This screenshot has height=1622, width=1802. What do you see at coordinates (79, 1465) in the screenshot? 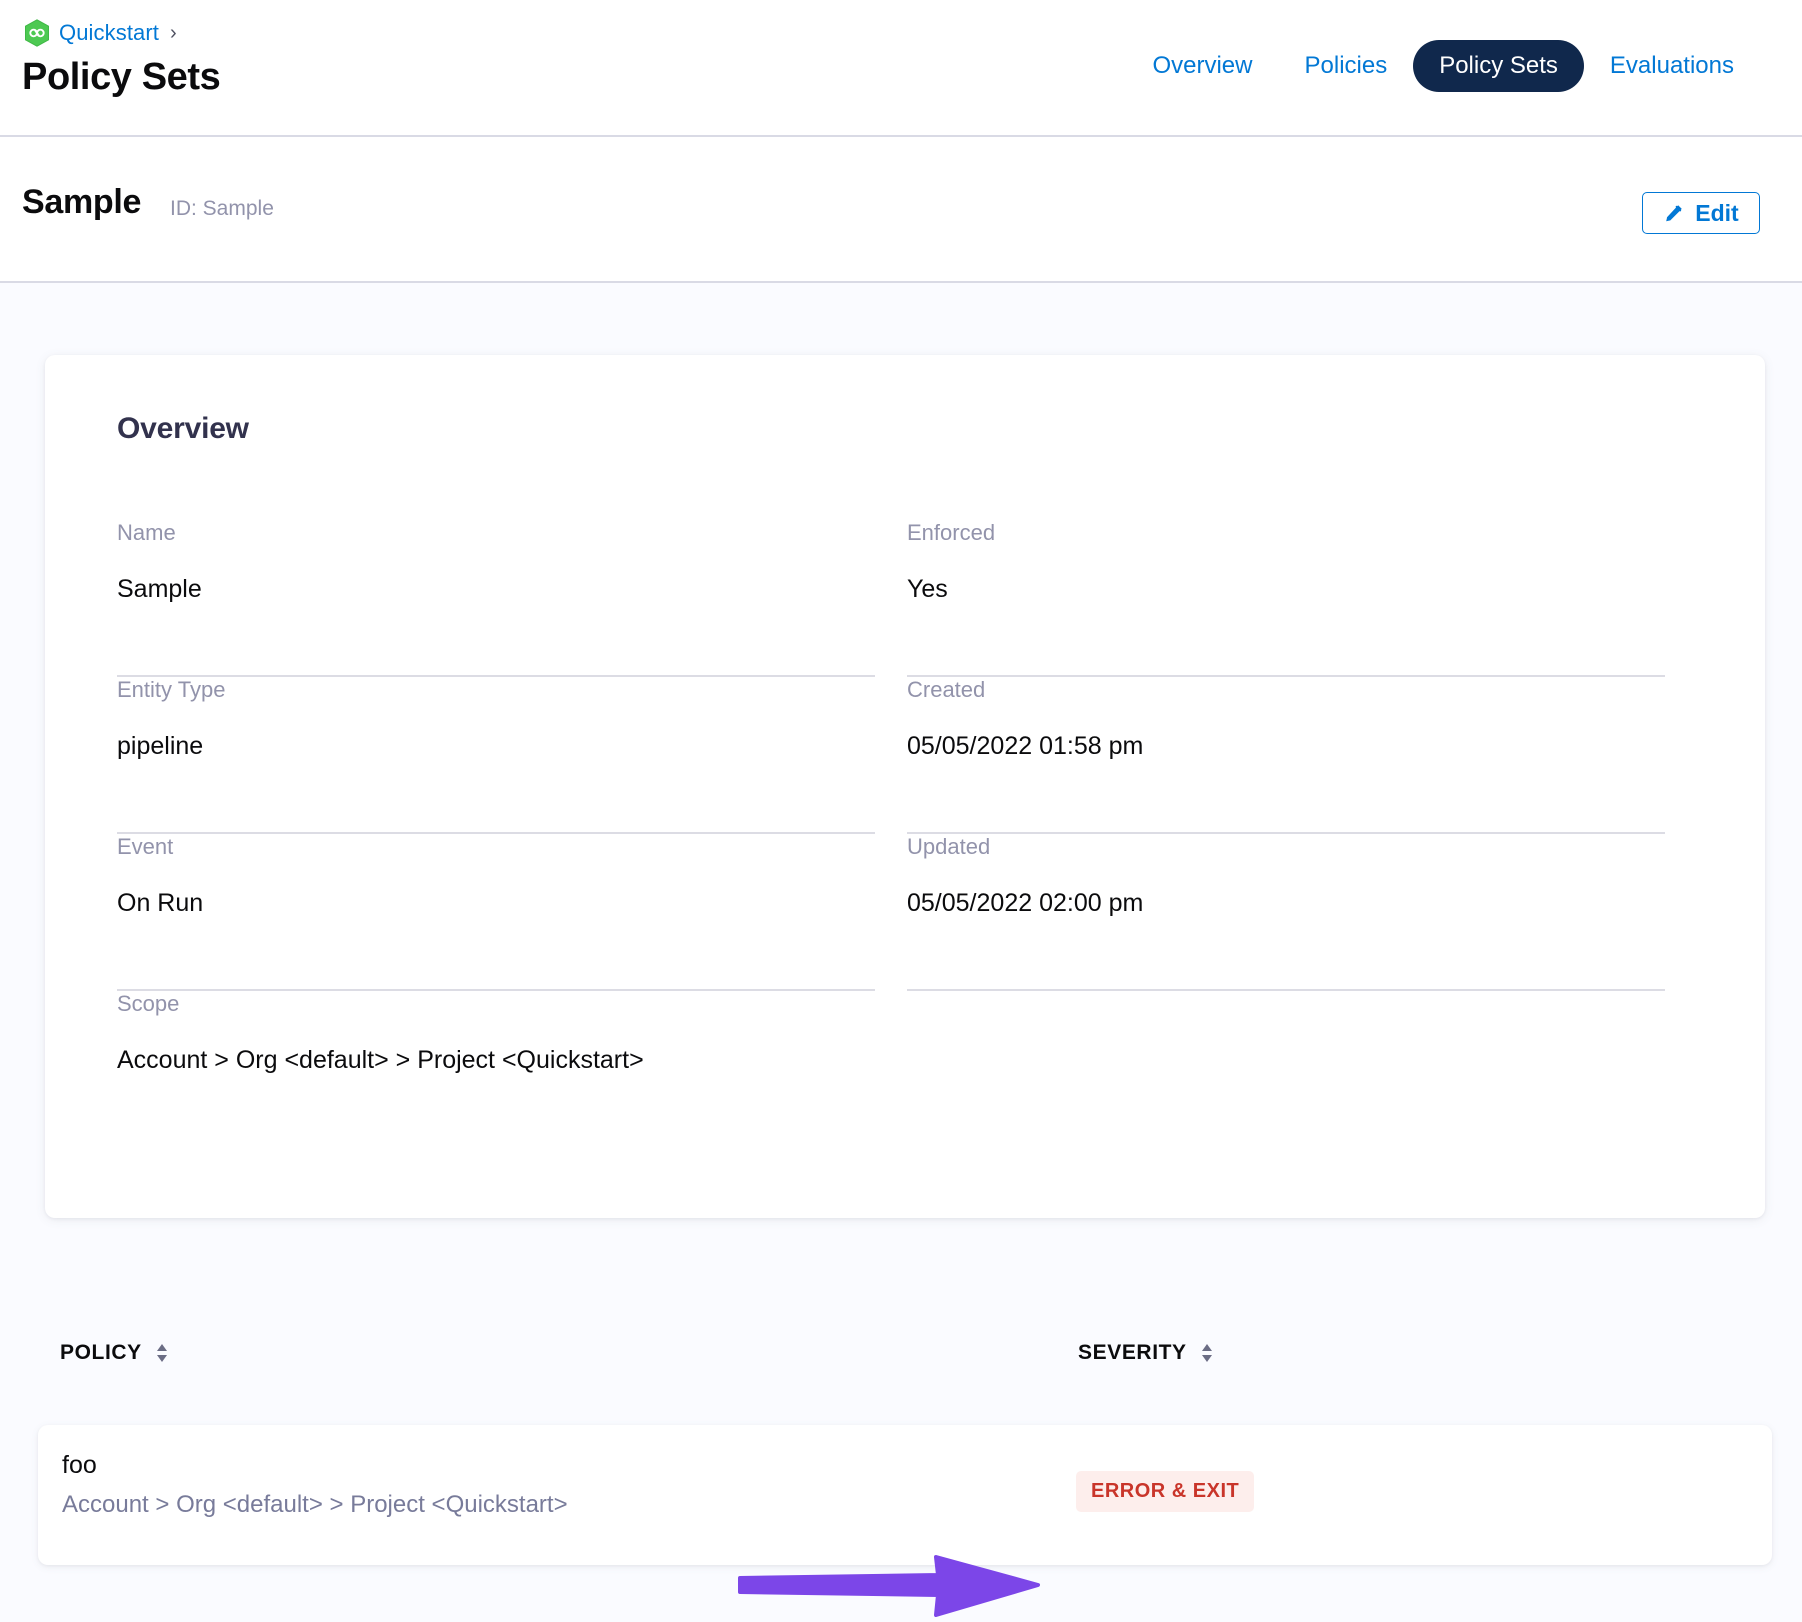
I see `row-policy-name: foo` at bounding box center [79, 1465].